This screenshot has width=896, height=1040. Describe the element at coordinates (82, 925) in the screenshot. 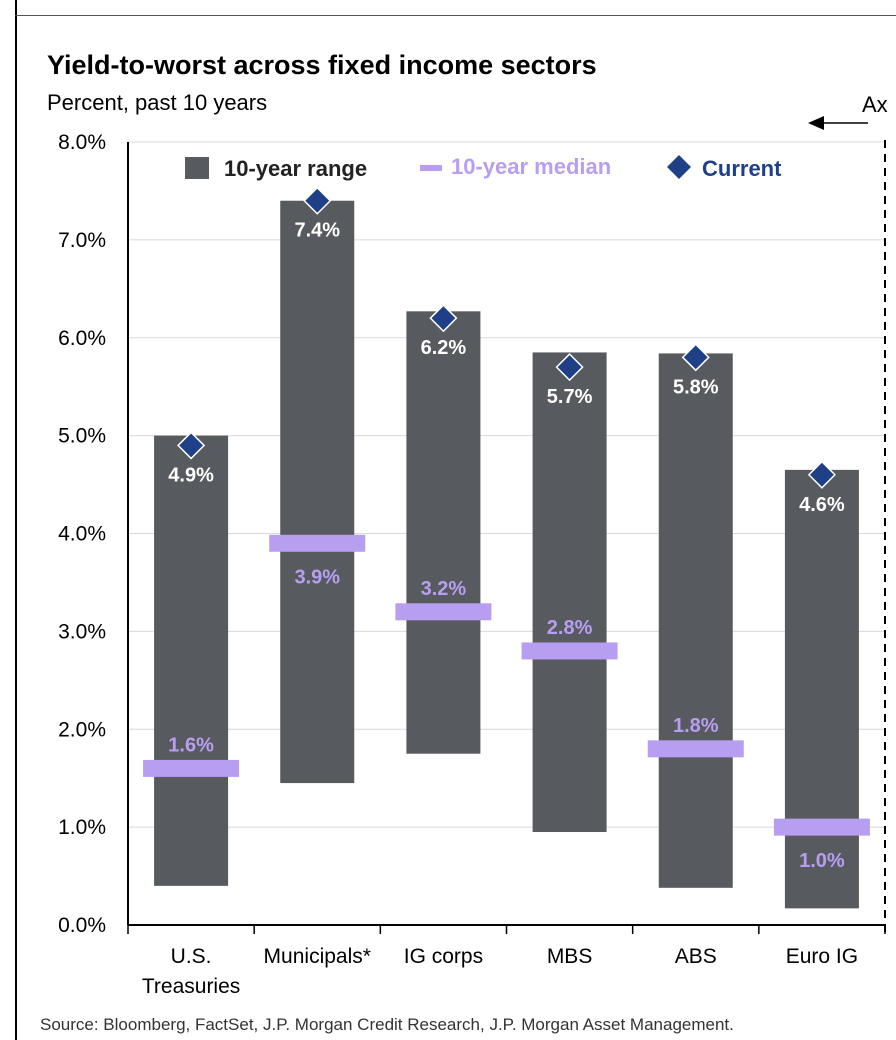

I see `y-tick-label: 0.0%` at that location.